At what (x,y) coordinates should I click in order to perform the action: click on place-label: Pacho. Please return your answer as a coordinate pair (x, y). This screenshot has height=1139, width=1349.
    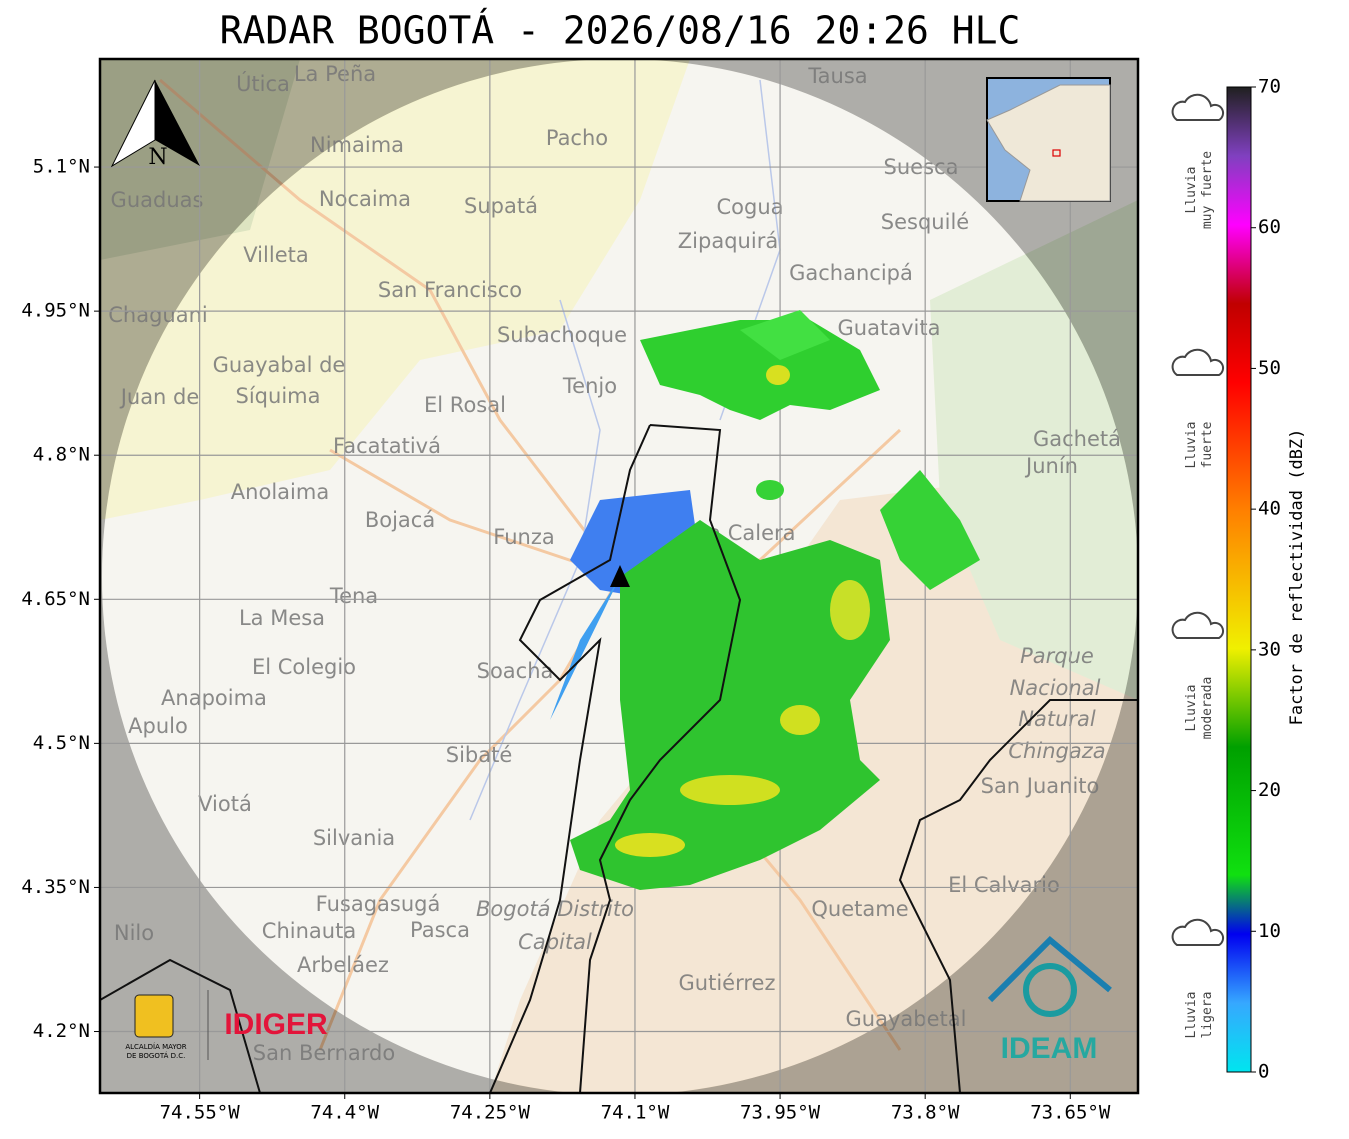
    Looking at the image, I should click on (577, 138).